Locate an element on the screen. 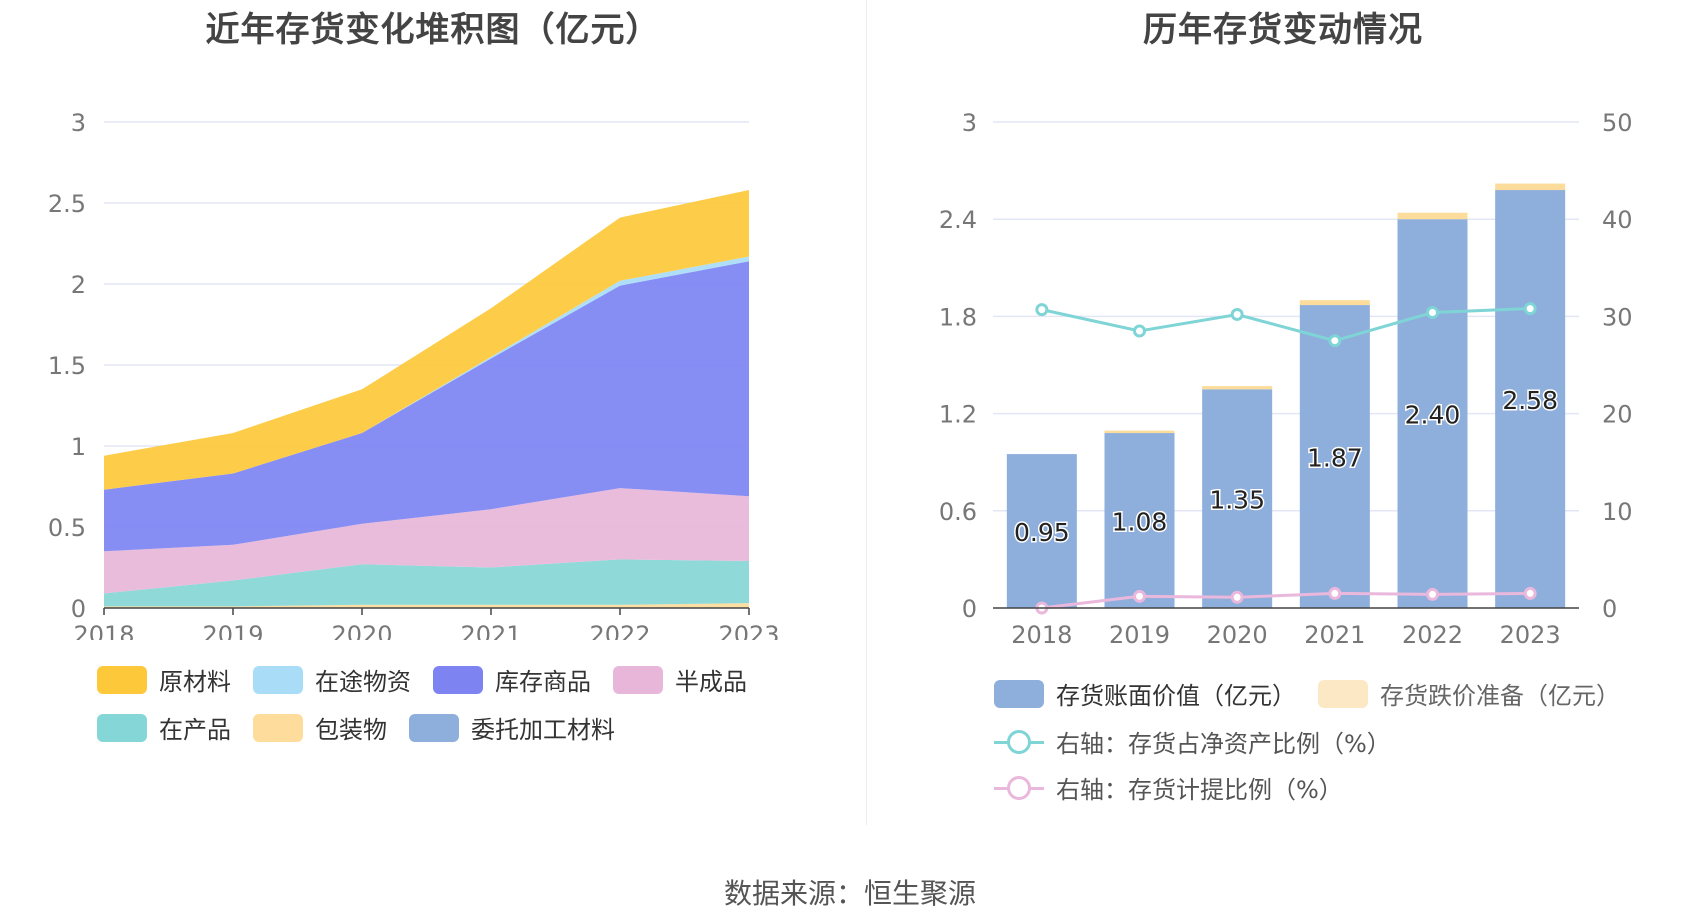  legend-swatch-raw-material is located at coordinates (122, 679).